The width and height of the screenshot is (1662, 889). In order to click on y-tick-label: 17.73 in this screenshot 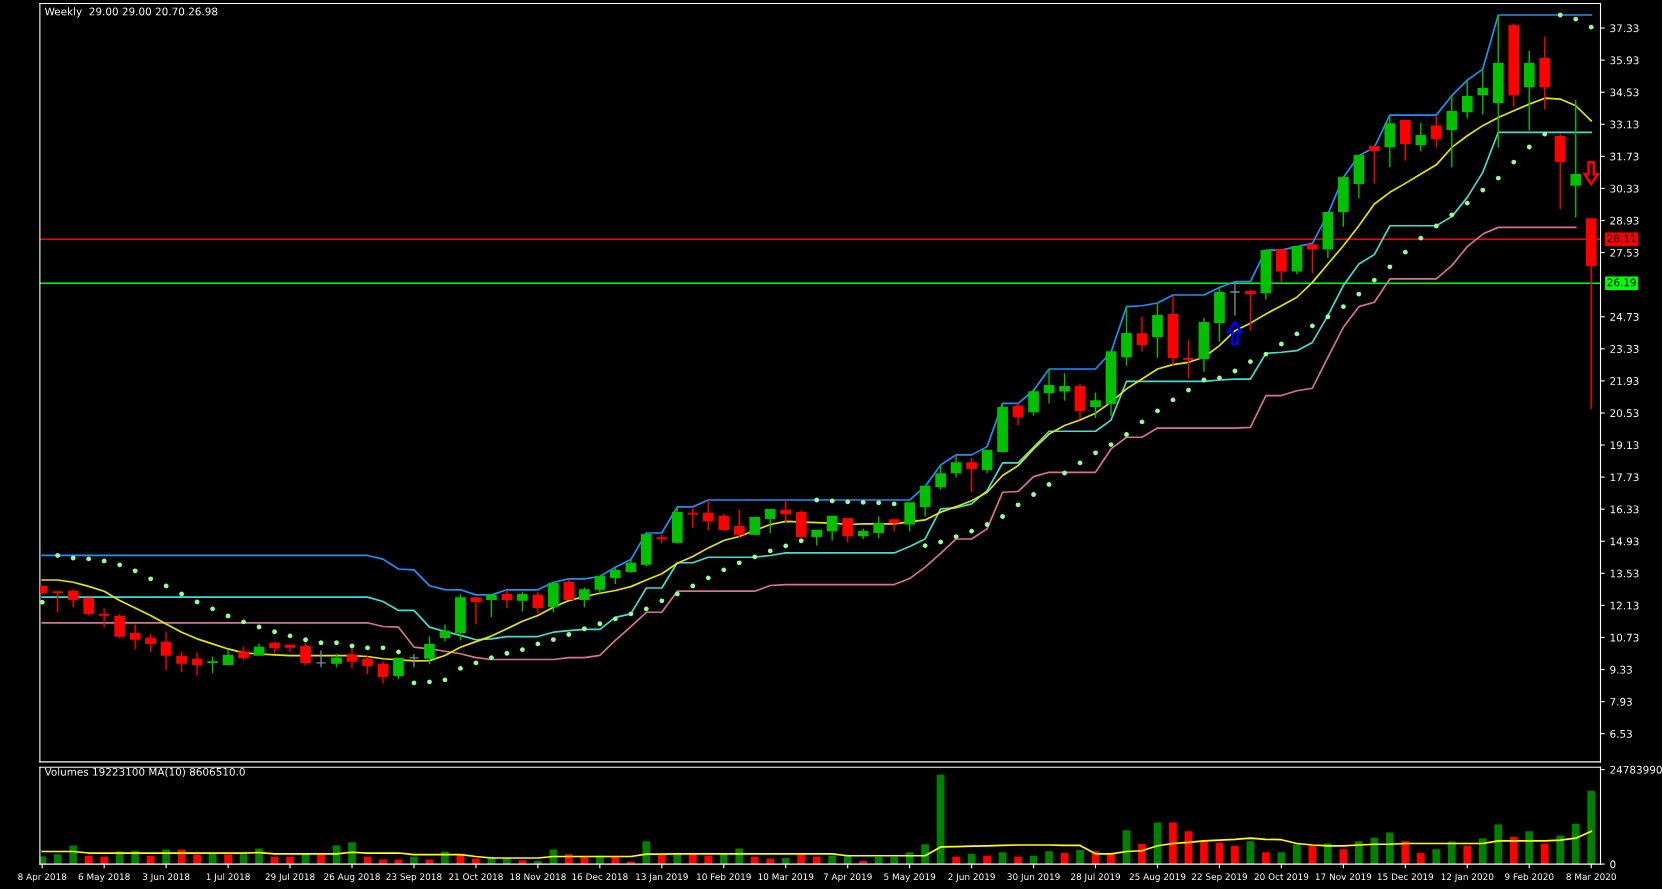, I will do `click(1624, 477)`.